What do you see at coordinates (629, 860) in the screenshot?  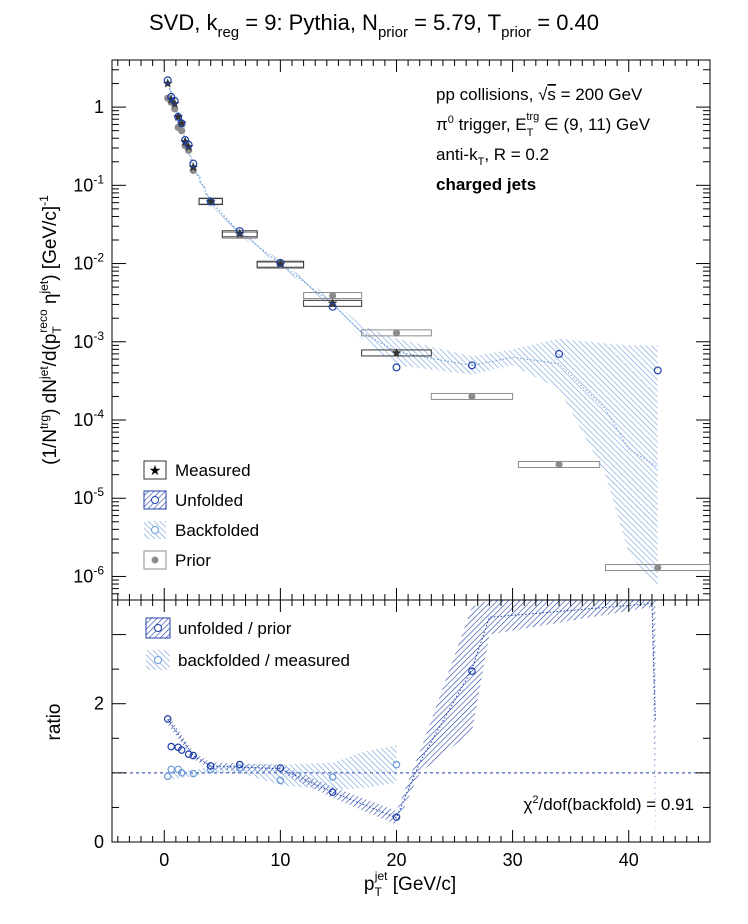 I see `x-tick-label: 40` at bounding box center [629, 860].